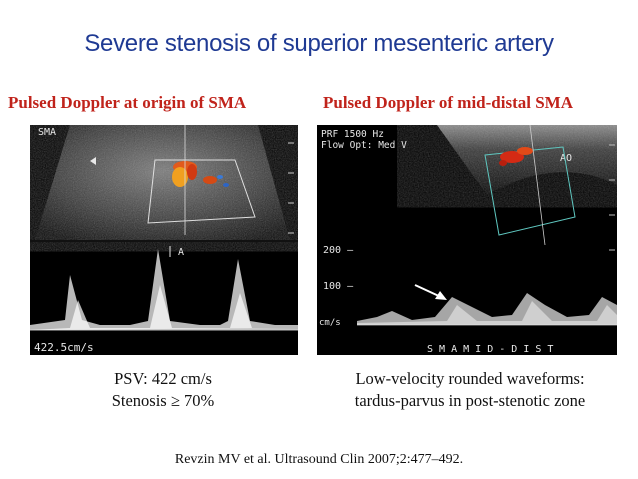  I want to click on waveform-description: Low-velocity rounded waveforms:, so click(470, 378).